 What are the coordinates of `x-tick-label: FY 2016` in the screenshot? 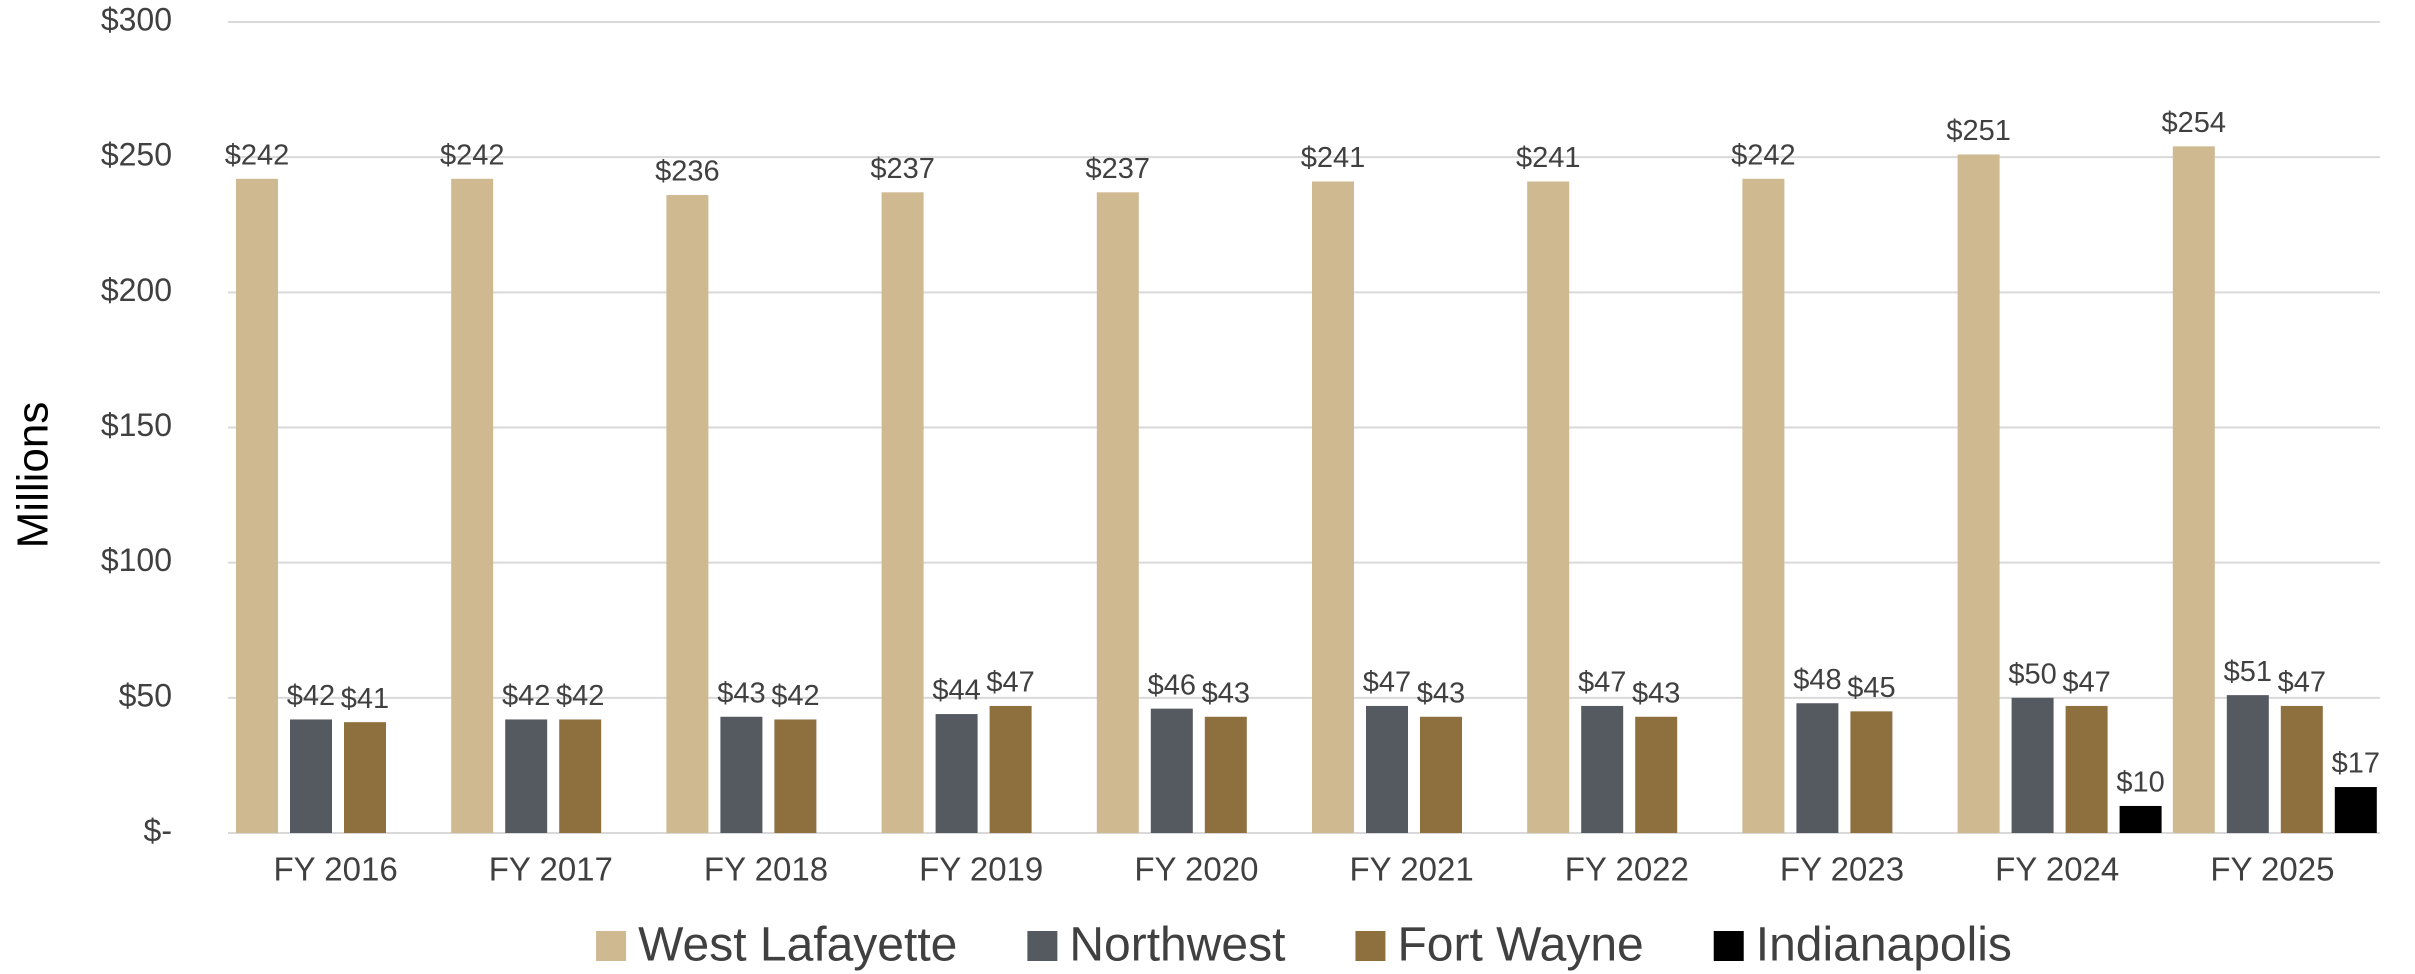 It's located at (336, 869).